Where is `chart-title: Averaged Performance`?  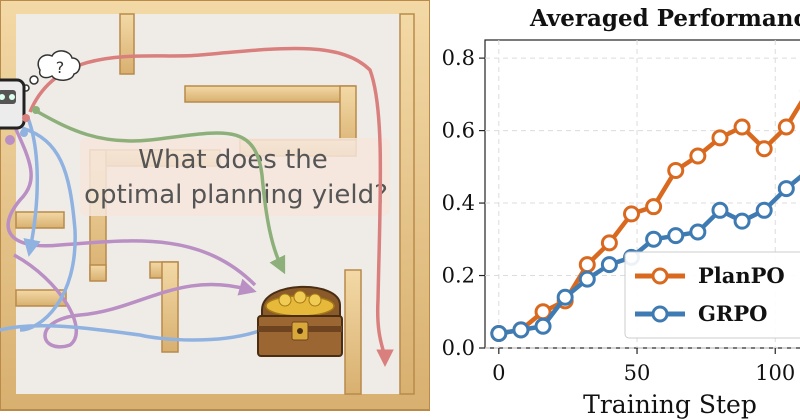 chart-title: Averaged Performance is located at coordinates (664, 18).